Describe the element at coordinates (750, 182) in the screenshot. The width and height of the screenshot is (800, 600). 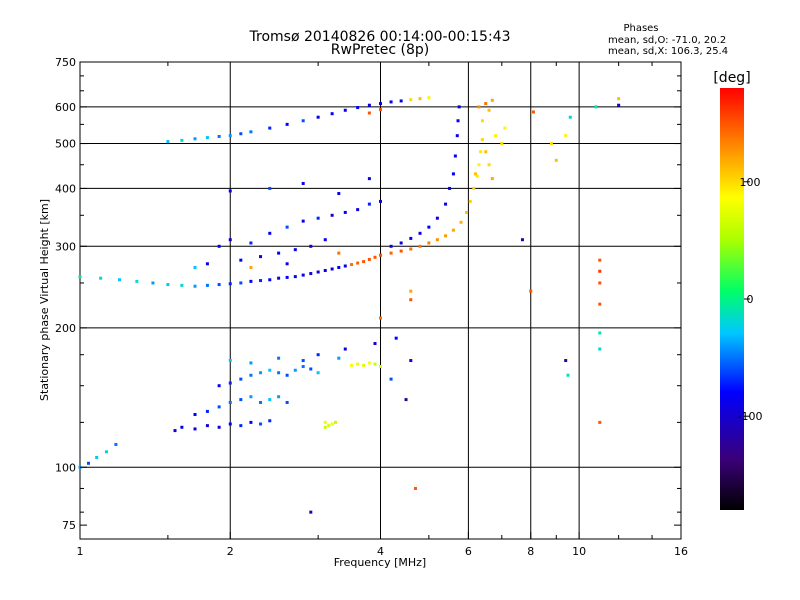
I see `colorbar-tick-label: 100` at that location.